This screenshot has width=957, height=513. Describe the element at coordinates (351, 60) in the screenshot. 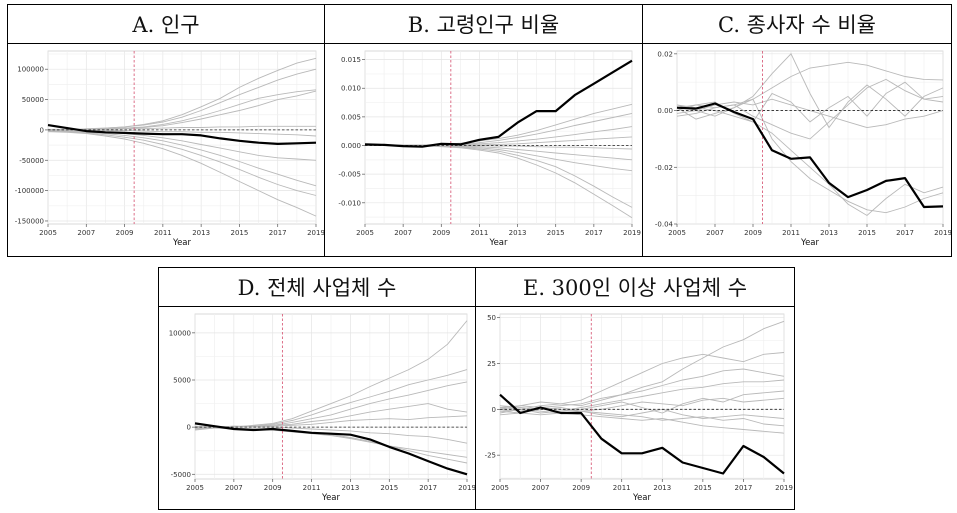

I see `y-tick-label: 0.015` at that location.